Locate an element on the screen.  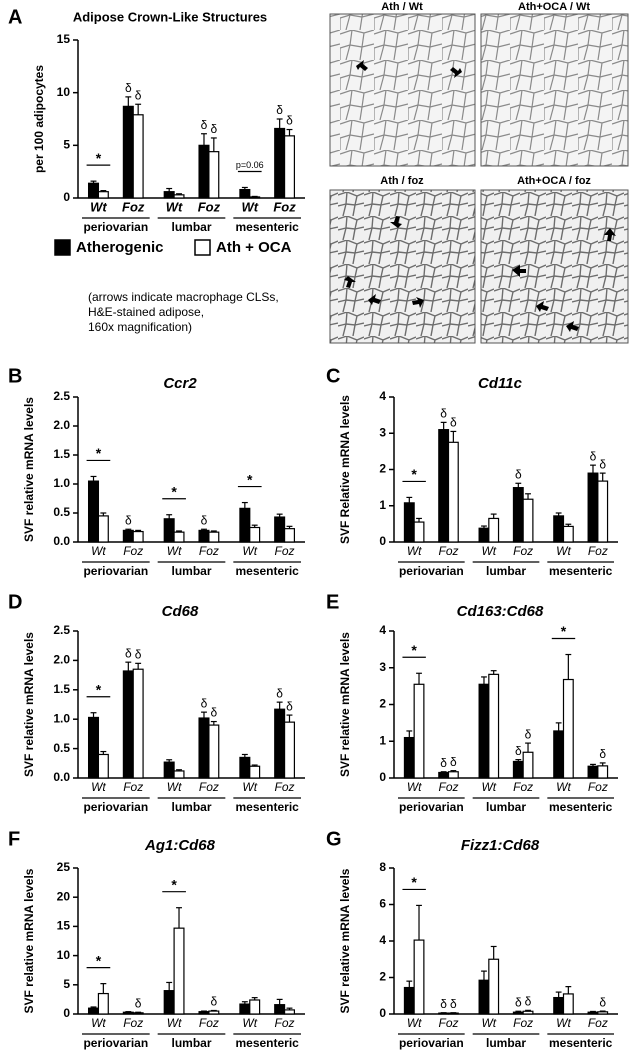
panel-letter: D is located at coordinates (15, 602).